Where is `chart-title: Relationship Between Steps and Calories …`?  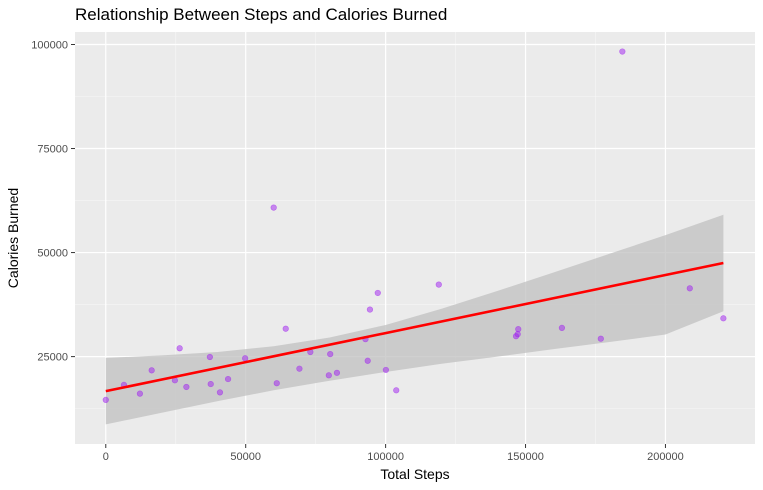 chart-title: Relationship Between Steps and Calories … is located at coordinates (261, 14).